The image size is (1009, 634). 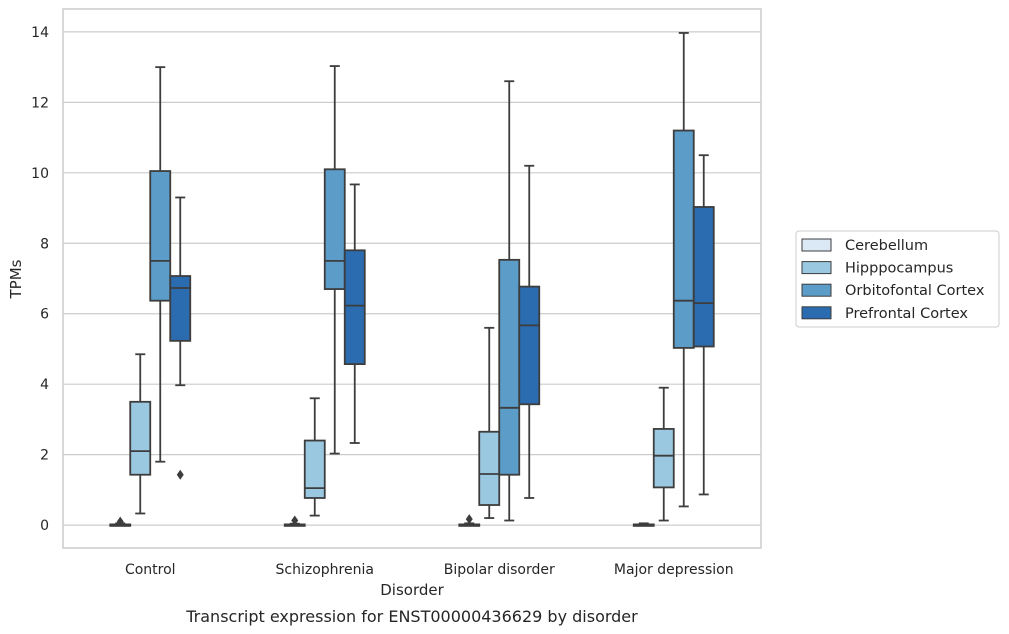 I want to click on x-tick-label: Control, so click(x=150, y=570).